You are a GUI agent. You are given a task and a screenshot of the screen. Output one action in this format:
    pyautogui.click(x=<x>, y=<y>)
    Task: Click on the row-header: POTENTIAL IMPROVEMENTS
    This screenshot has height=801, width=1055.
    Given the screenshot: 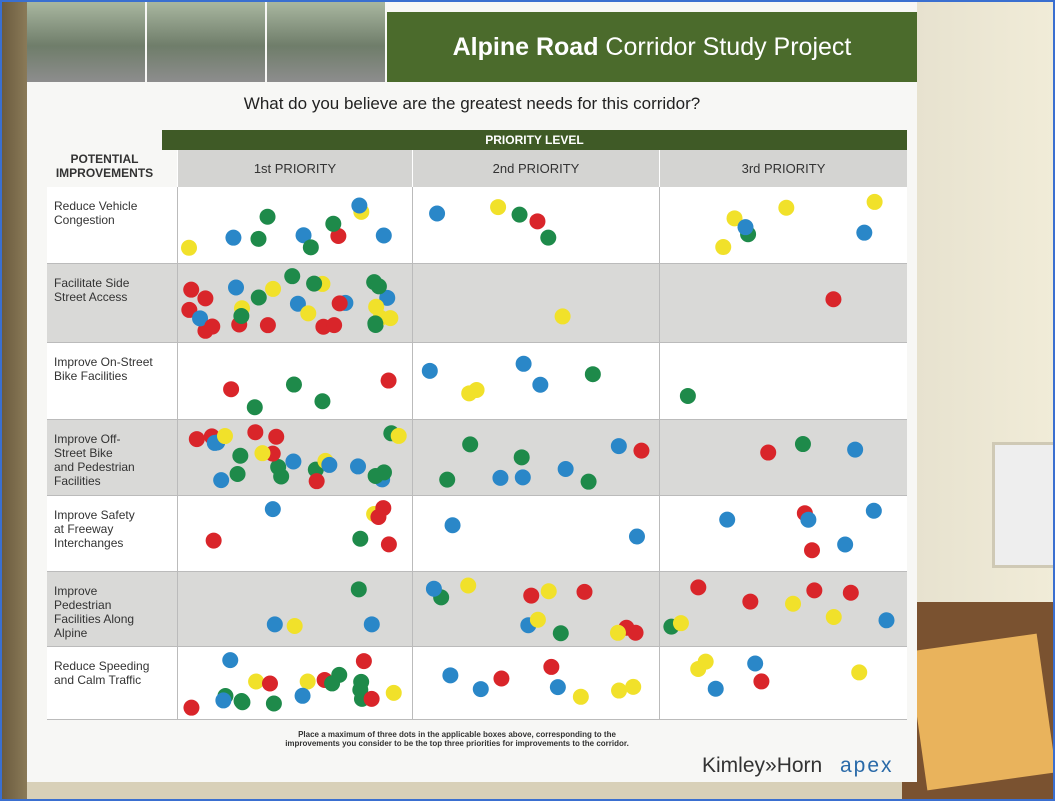 What is the action you would take?
    pyautogui.click(x=104, y=166)
    